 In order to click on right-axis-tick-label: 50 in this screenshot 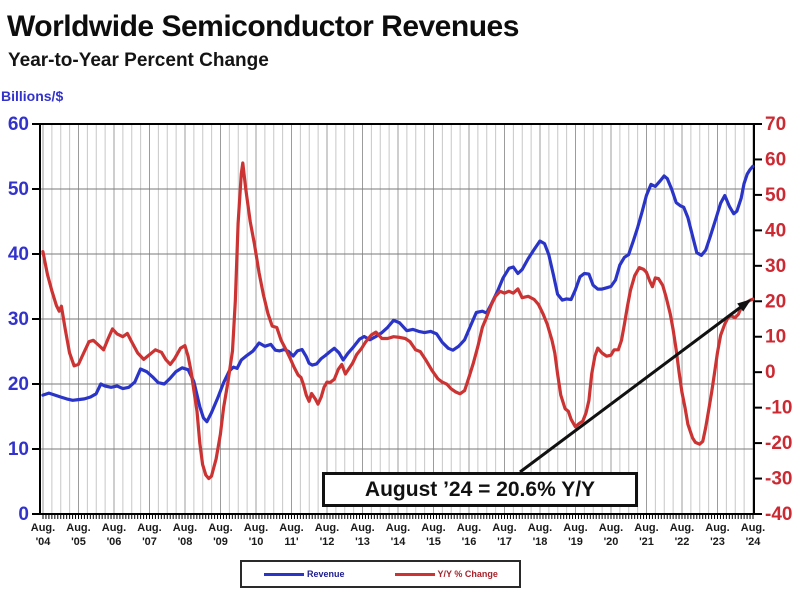, I will do `click(775, 195)`.